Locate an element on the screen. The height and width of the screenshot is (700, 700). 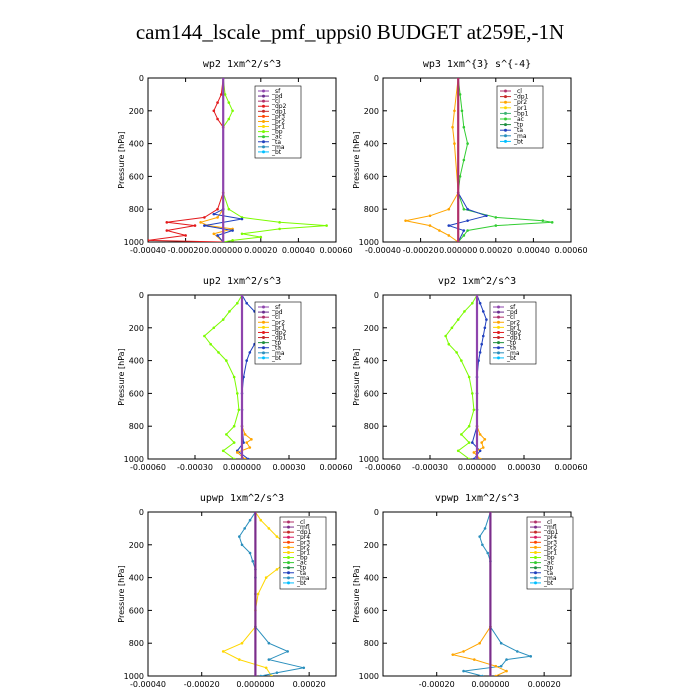
legend: _cl_dp1_pr2_pr1_bp1_ac_tp_ta_ma_bt is located at coordinates (520, 117).